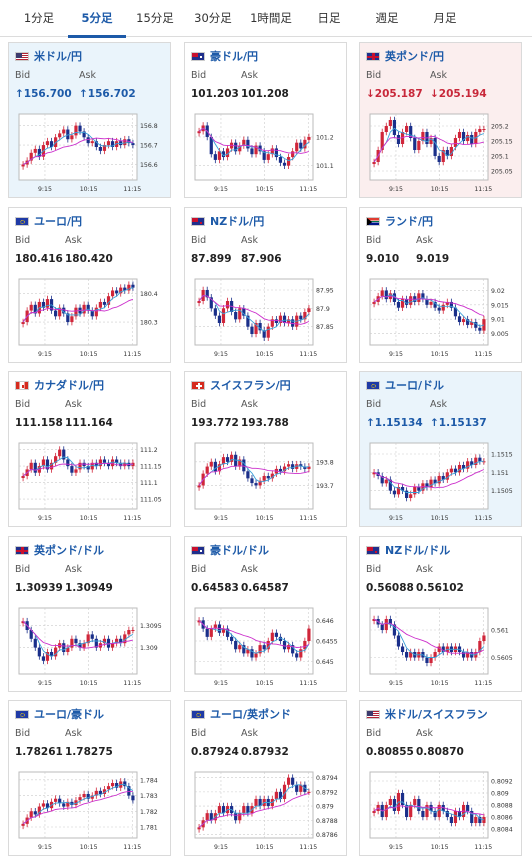 This screenshot has height=856, width=532. What do you see at coordinates (251, 714) in the screenshot?
I see `pair-name-link: ユーロ/英ポンド` at bounding box center [251, 714].